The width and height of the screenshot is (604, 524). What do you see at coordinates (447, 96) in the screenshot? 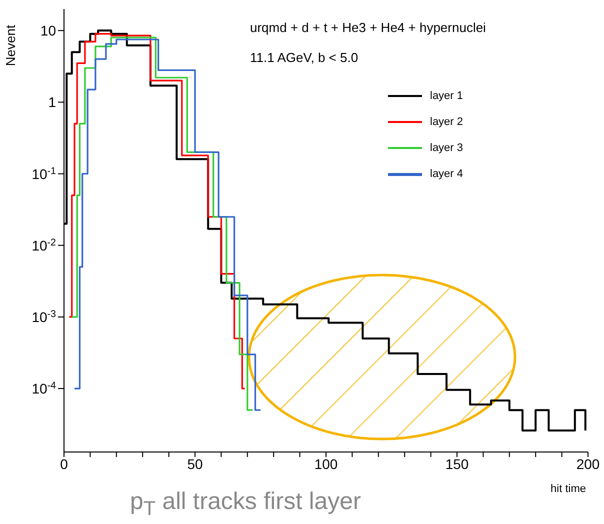
I see `legend-label: layer 1` at bounding box center [447, 96].